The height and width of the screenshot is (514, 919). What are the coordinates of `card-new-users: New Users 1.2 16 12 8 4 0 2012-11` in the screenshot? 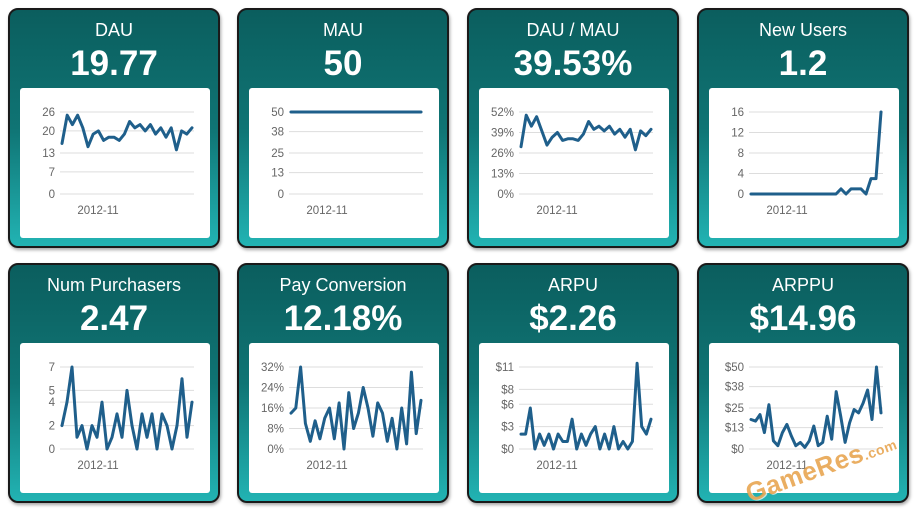 It's located at (803, 128).